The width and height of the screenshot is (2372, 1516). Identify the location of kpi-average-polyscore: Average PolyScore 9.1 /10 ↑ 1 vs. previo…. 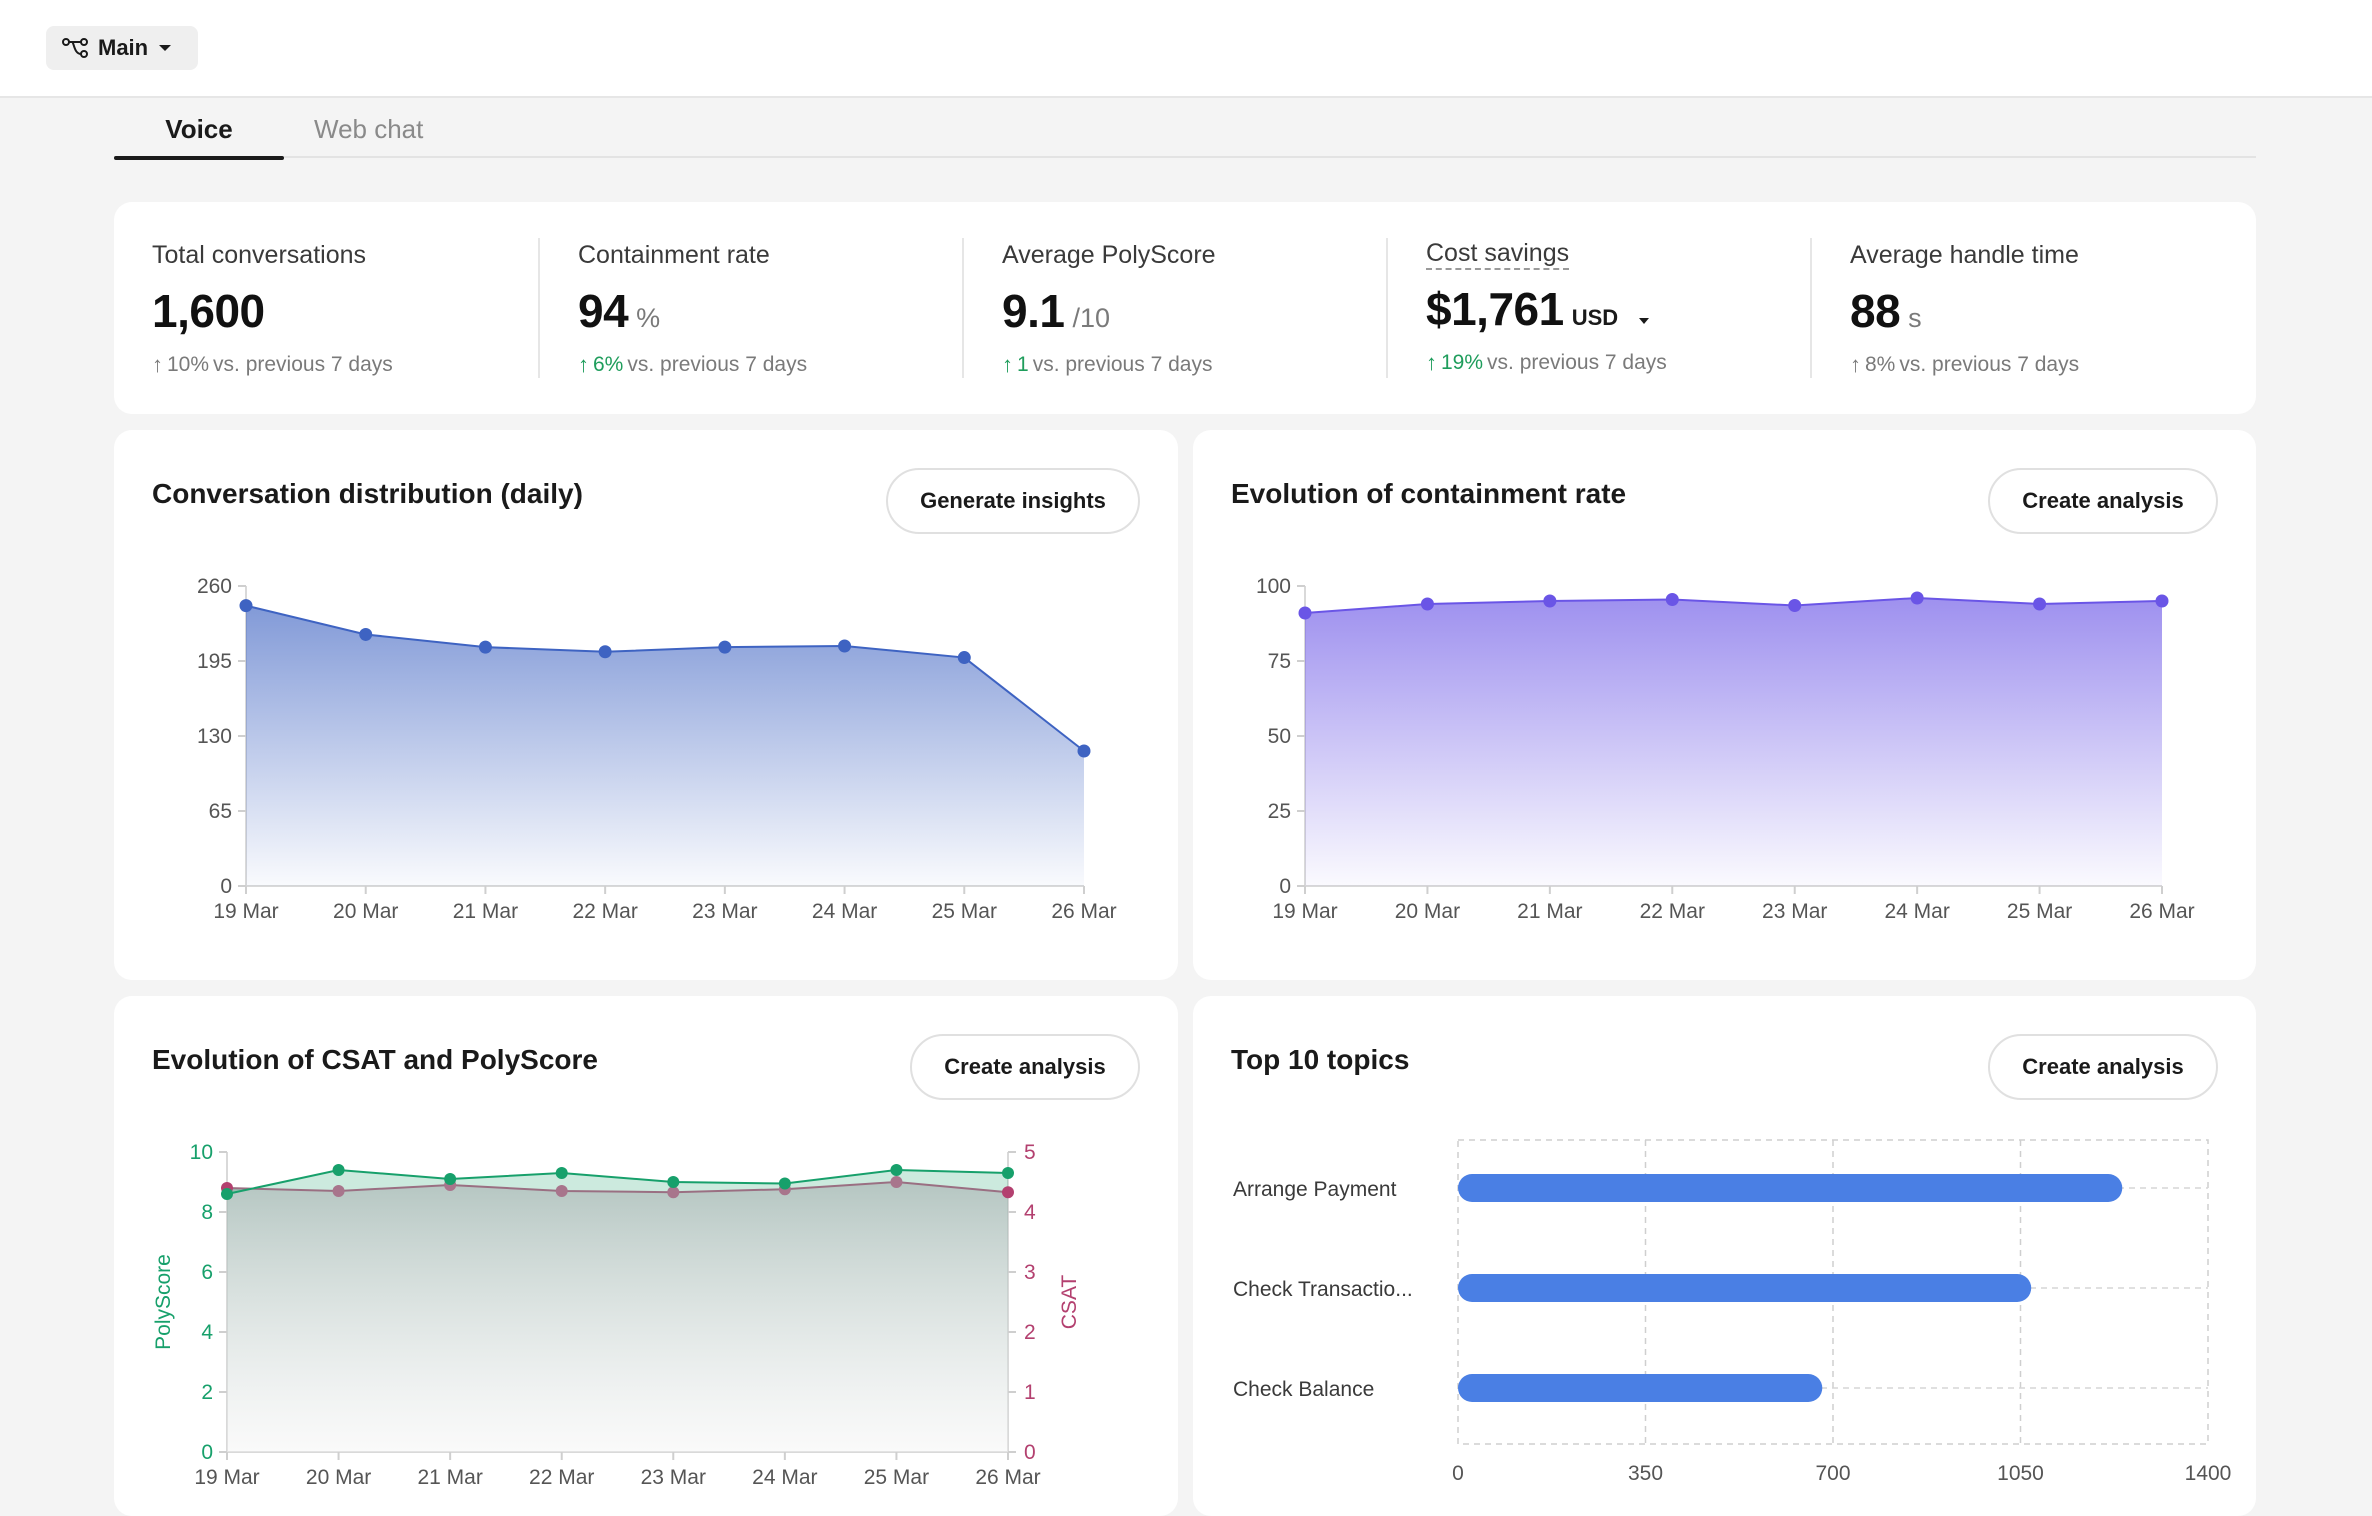
(1174, 308).